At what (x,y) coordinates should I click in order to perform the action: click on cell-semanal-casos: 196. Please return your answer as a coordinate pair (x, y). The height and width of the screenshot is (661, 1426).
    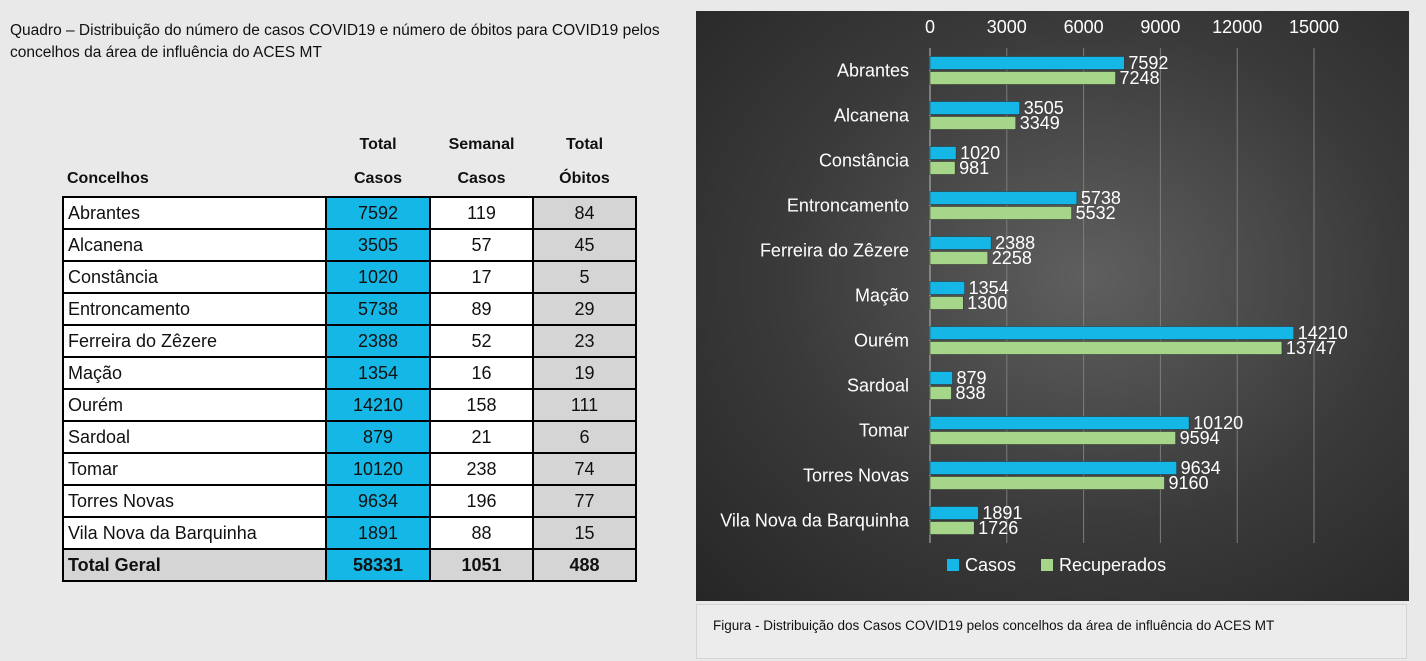
    Looking at the image, I should click on (481, 501).